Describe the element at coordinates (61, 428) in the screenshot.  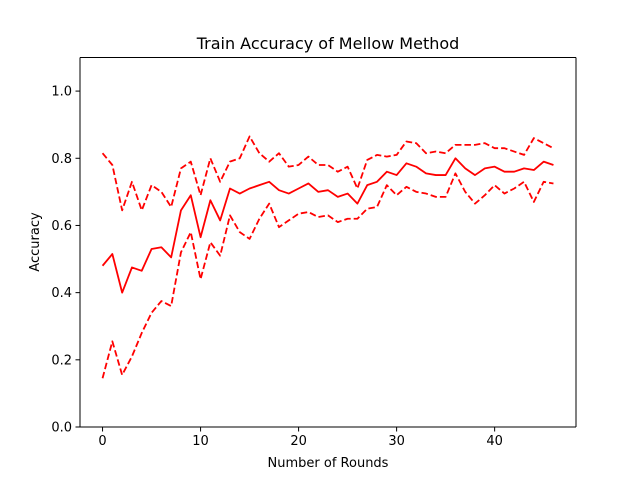
I see `y-tick-label: 0.0` at that location.